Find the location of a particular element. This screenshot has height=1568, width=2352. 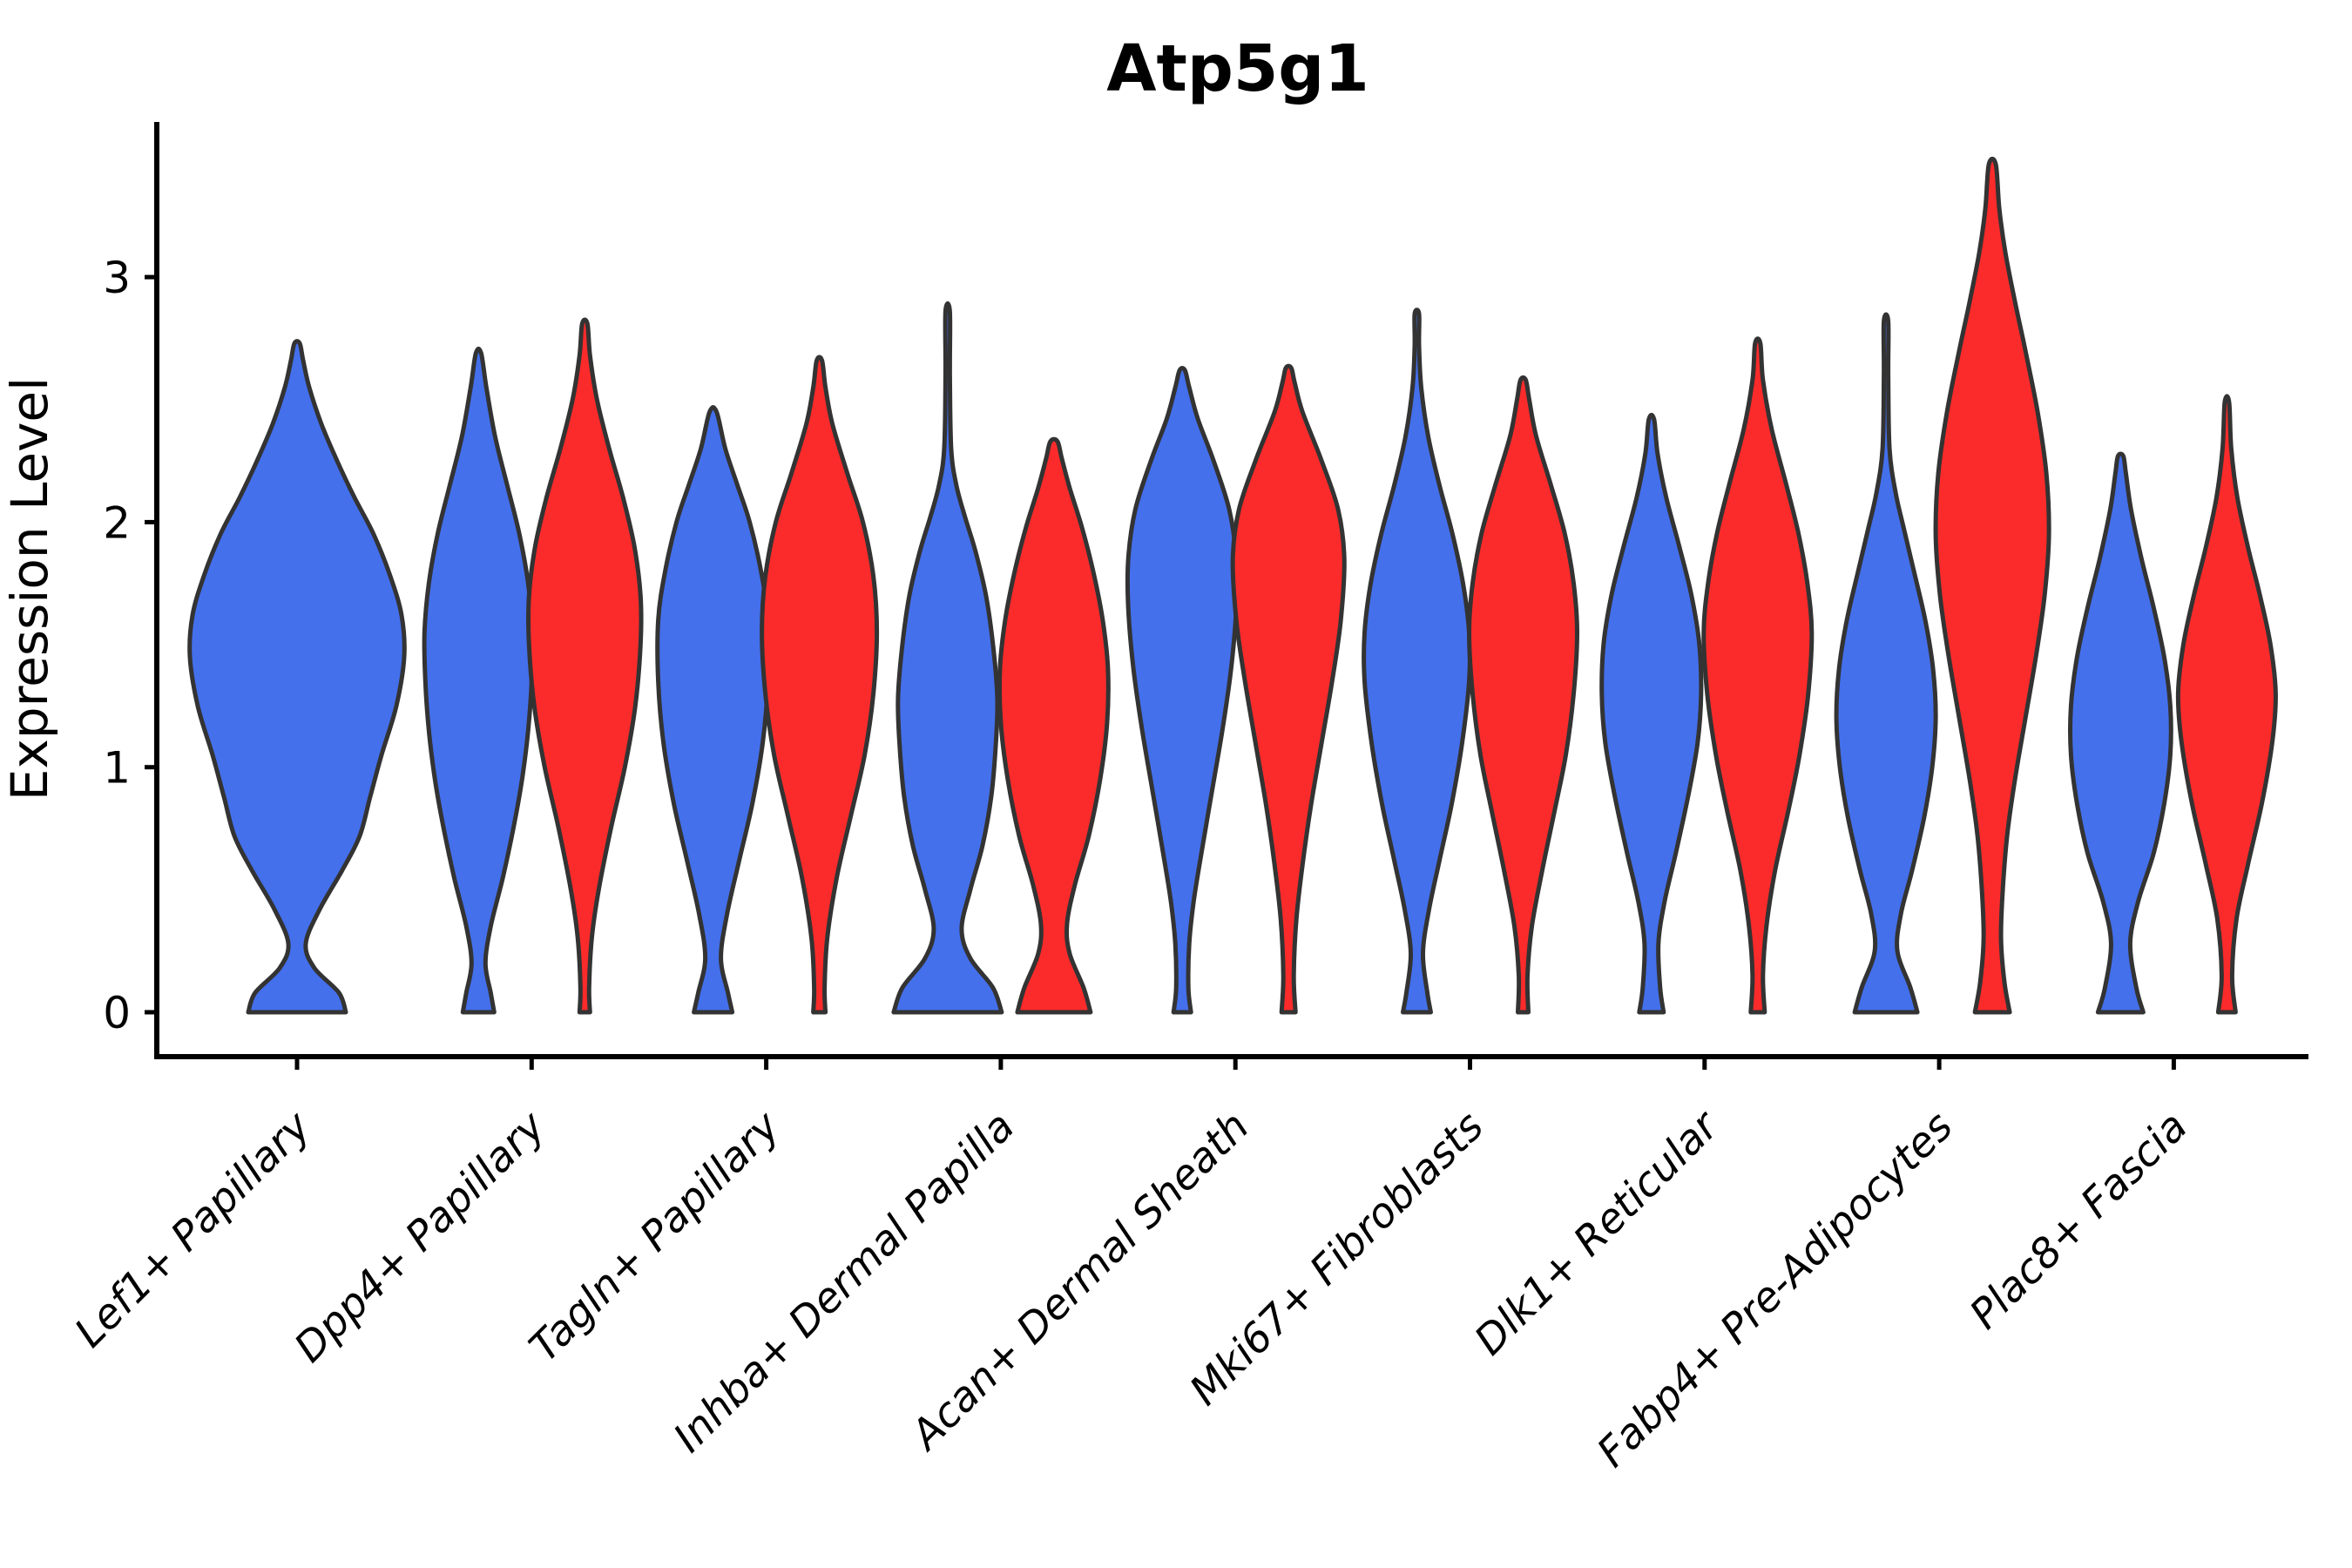

y-tick-label-3: 3 is located at coordinates (117, 278).